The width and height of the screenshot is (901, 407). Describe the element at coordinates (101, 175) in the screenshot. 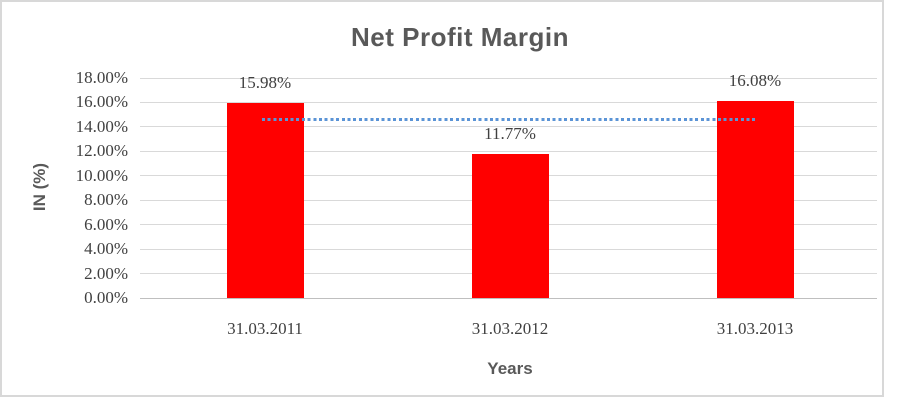

I see `y-tick-label: 10.00%` at that location.